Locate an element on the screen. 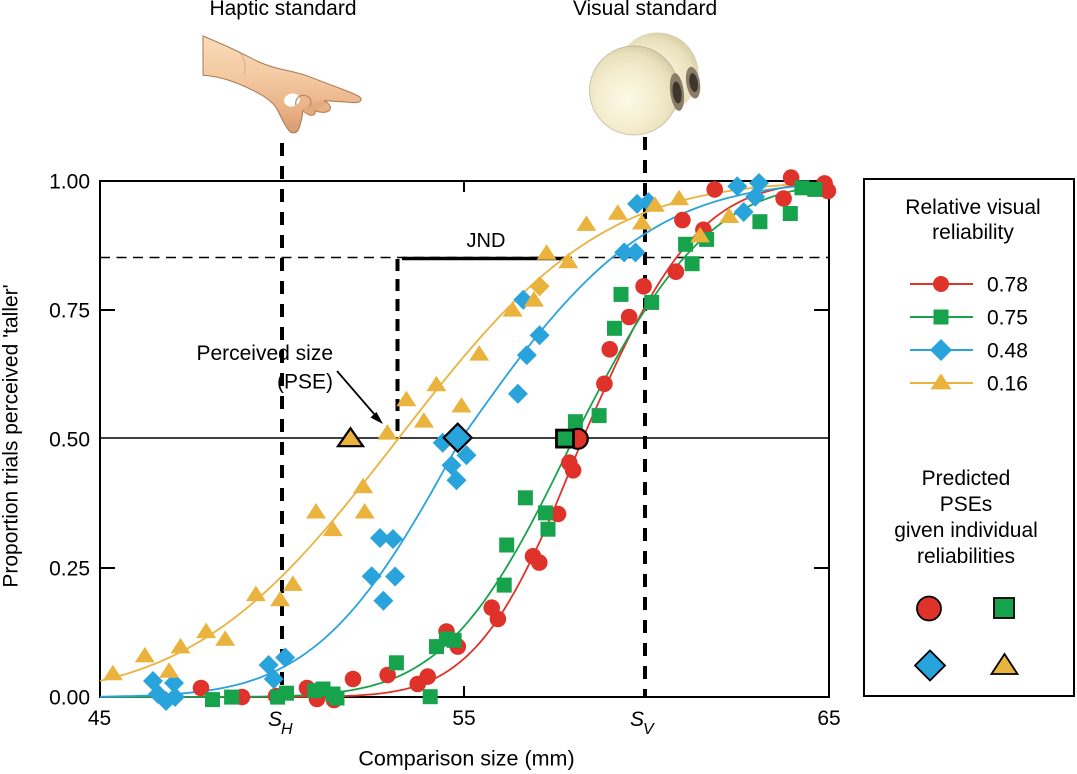 This screenshot has height=774, width=1077. svg-text: 0.78 is located at coordinates (1007, 285).